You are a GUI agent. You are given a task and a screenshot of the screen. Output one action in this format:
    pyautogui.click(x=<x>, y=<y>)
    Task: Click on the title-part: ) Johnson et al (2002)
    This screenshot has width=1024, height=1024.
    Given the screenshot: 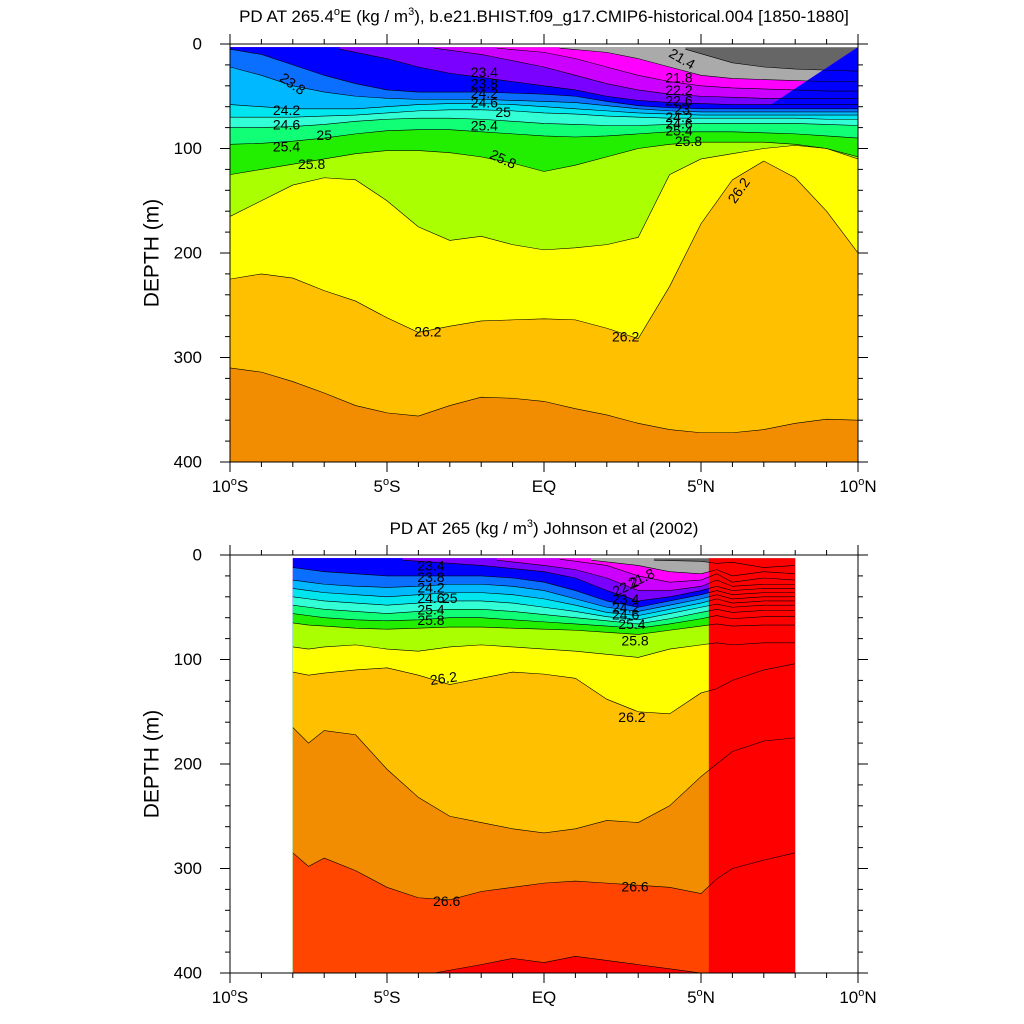 What is the action you would take?
    pyautogui.click(x=615, y=528)
    